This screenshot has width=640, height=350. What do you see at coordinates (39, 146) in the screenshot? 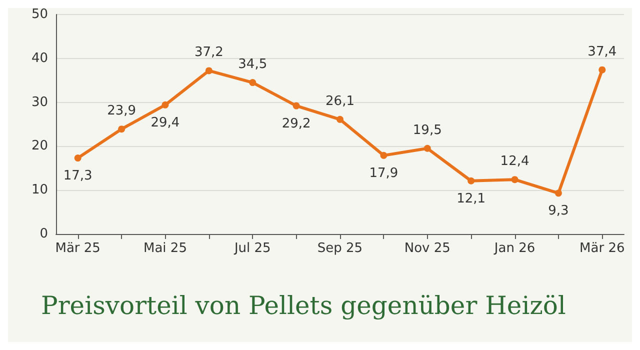
I see `y-tick-label: 20` at bounding box center [39, 146].